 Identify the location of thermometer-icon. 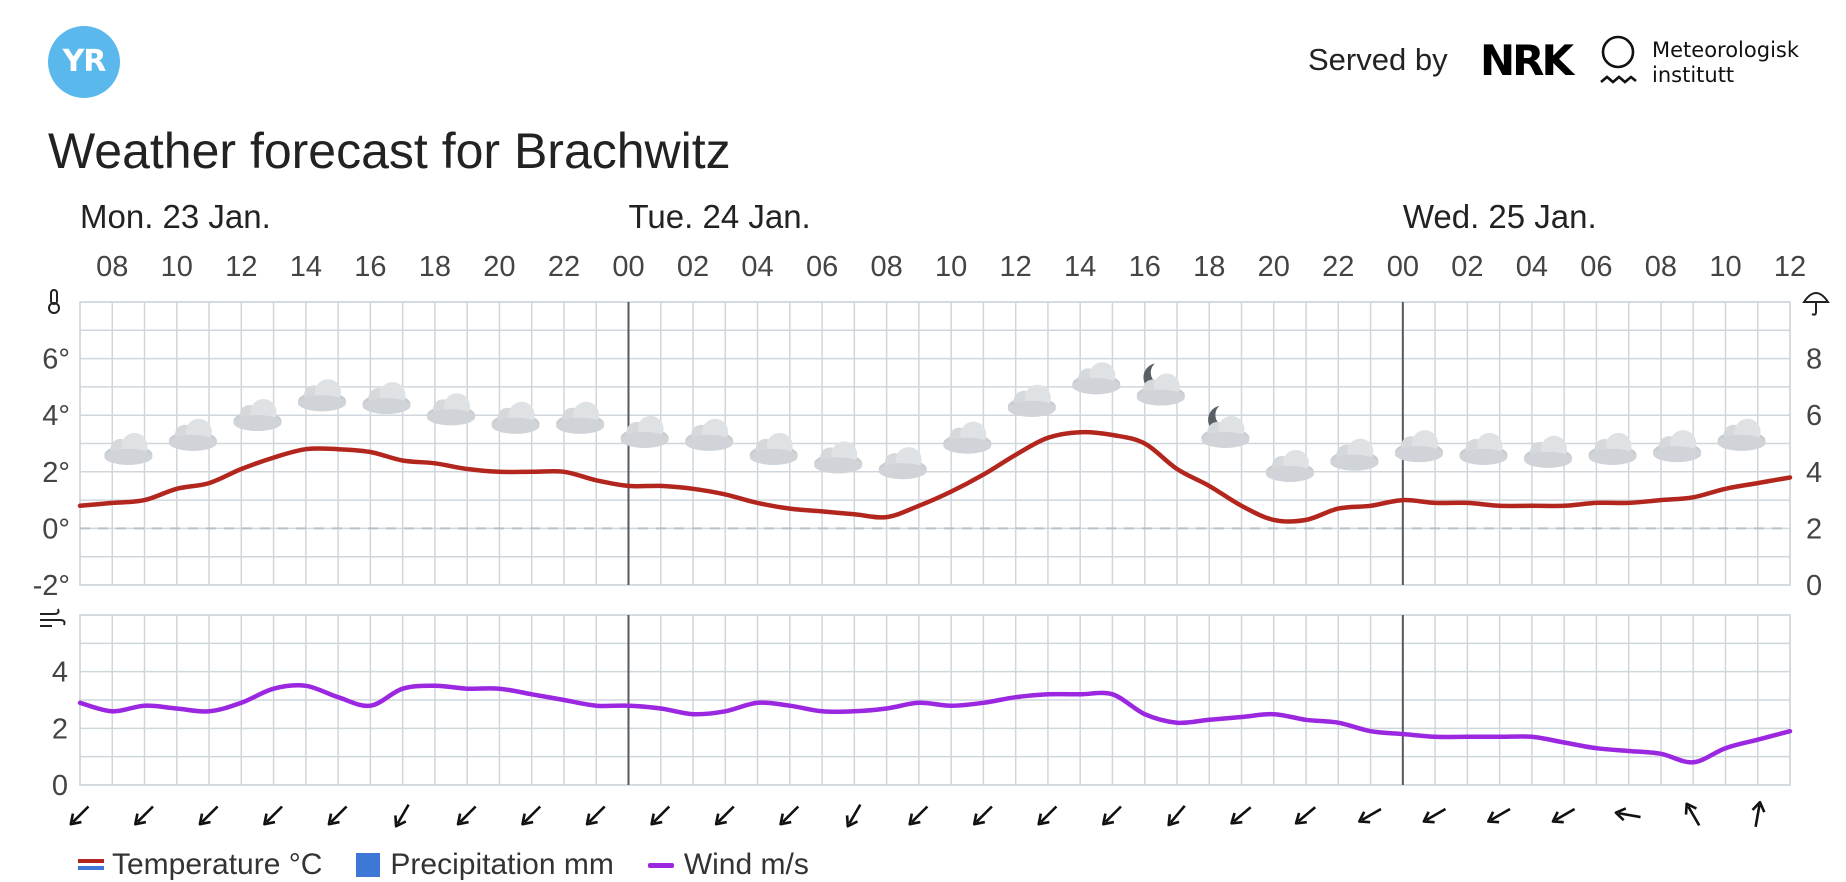
(54, 301).